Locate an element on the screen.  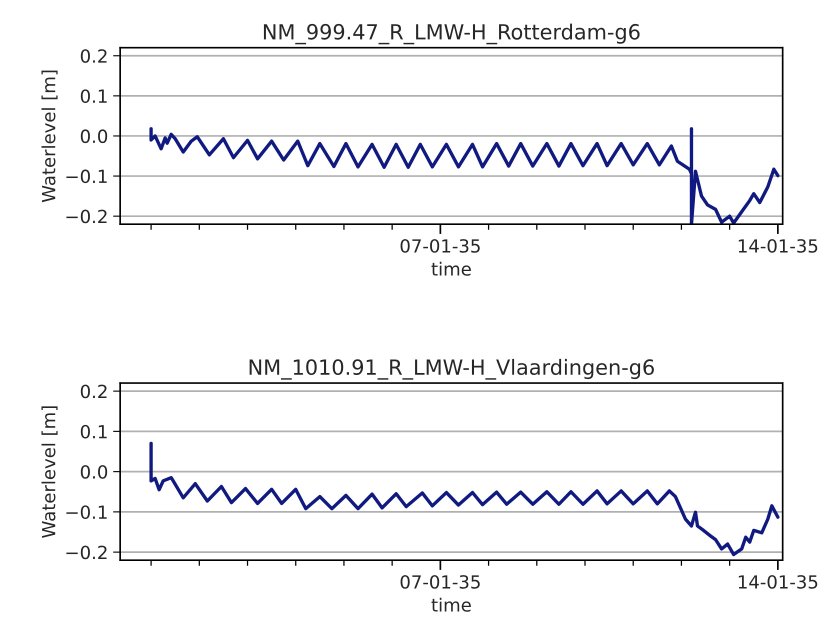
chart-title: NM_1010.91_R_LMW-H_Vlaardingen-g6 is located at coordinates (452, 369).